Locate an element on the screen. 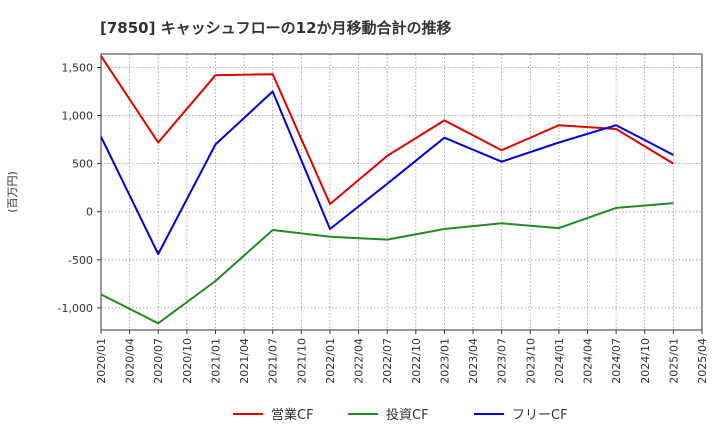  x-tick-label: 2021/10 is located at coordinates (301, 361).